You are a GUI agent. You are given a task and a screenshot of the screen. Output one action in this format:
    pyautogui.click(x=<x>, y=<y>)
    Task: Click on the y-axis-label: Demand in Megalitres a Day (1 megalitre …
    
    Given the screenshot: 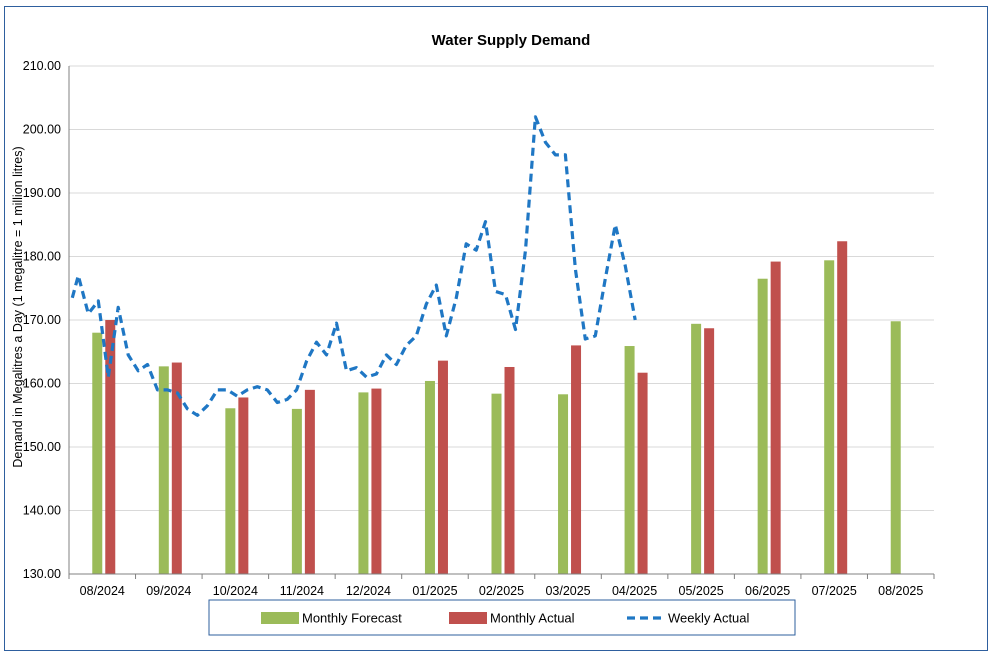 What is the action you would take?
    pyautogui.click(x=18, y=306)
    